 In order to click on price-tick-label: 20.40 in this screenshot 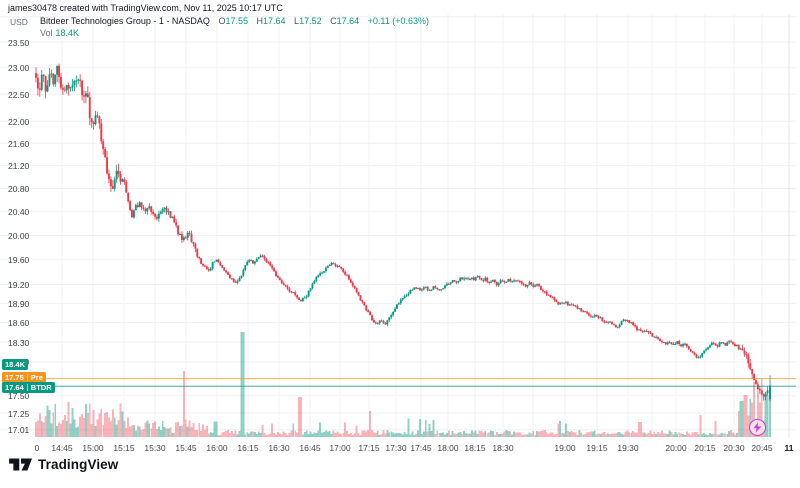, I will do `click(19, 212)`.